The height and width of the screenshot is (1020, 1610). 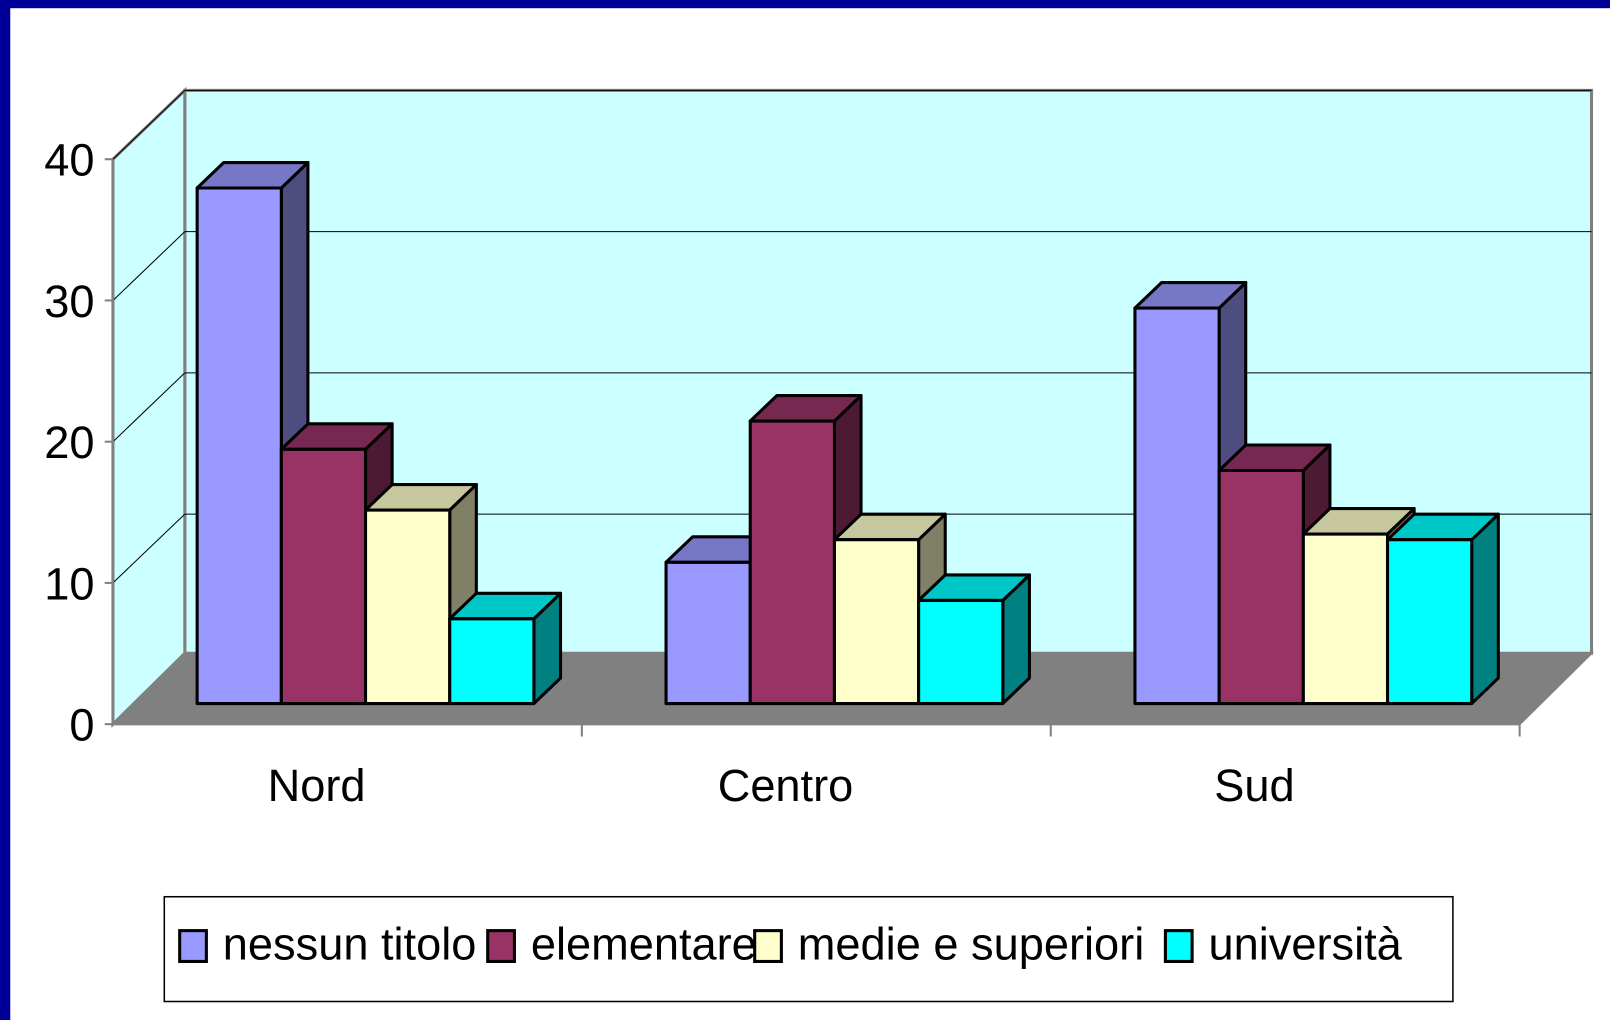 What do you see at coordinates (81, 725) in the screenshot?
I see `y-tick-label: 0` at bounding box center [81, 725].